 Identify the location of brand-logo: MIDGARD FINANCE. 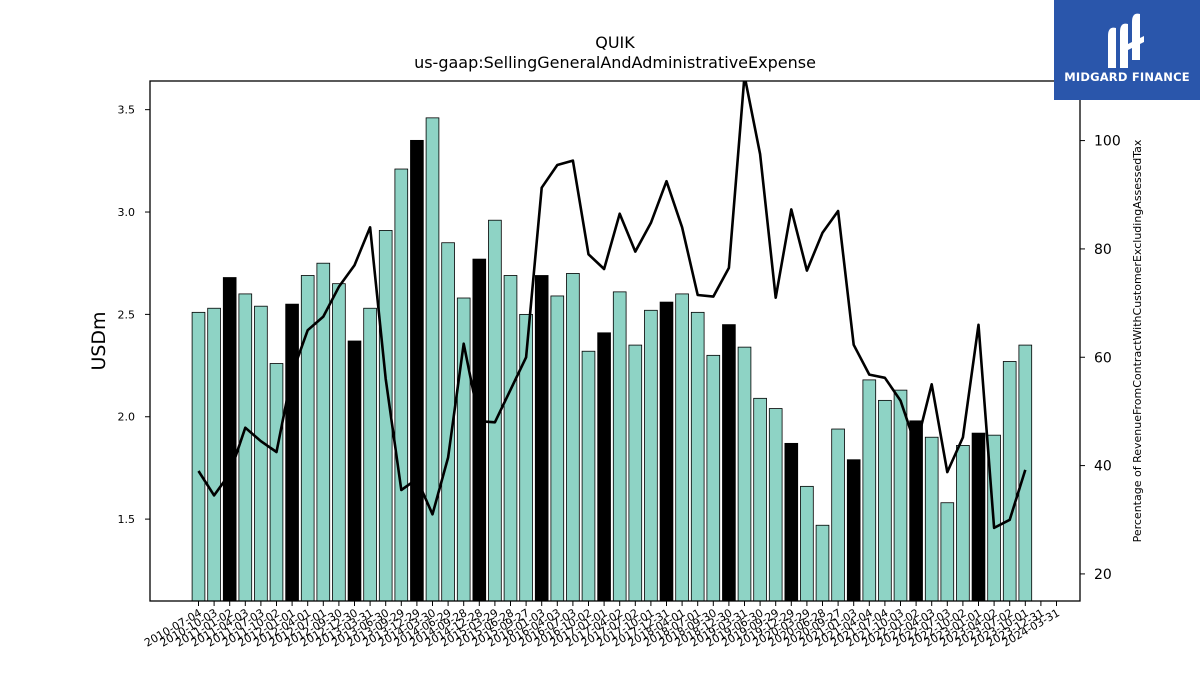
(1127, 50).